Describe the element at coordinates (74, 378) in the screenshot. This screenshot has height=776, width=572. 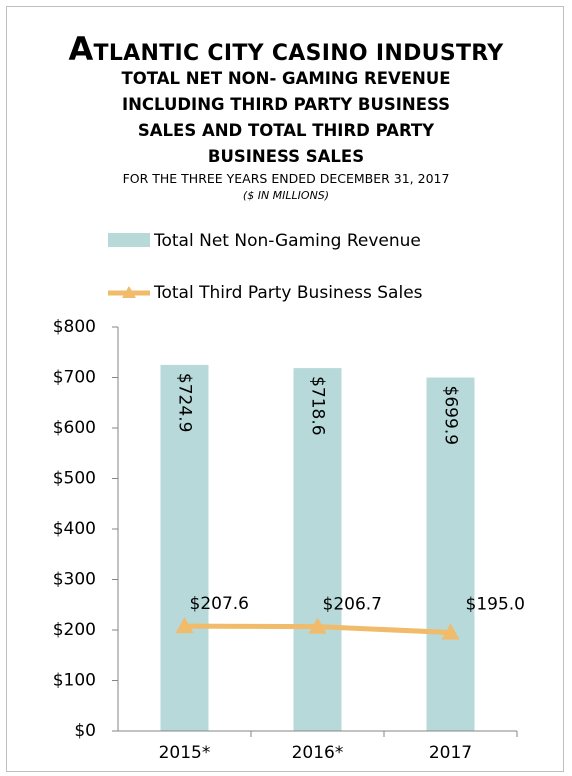
I see `y-tick-label: $700` at that location.